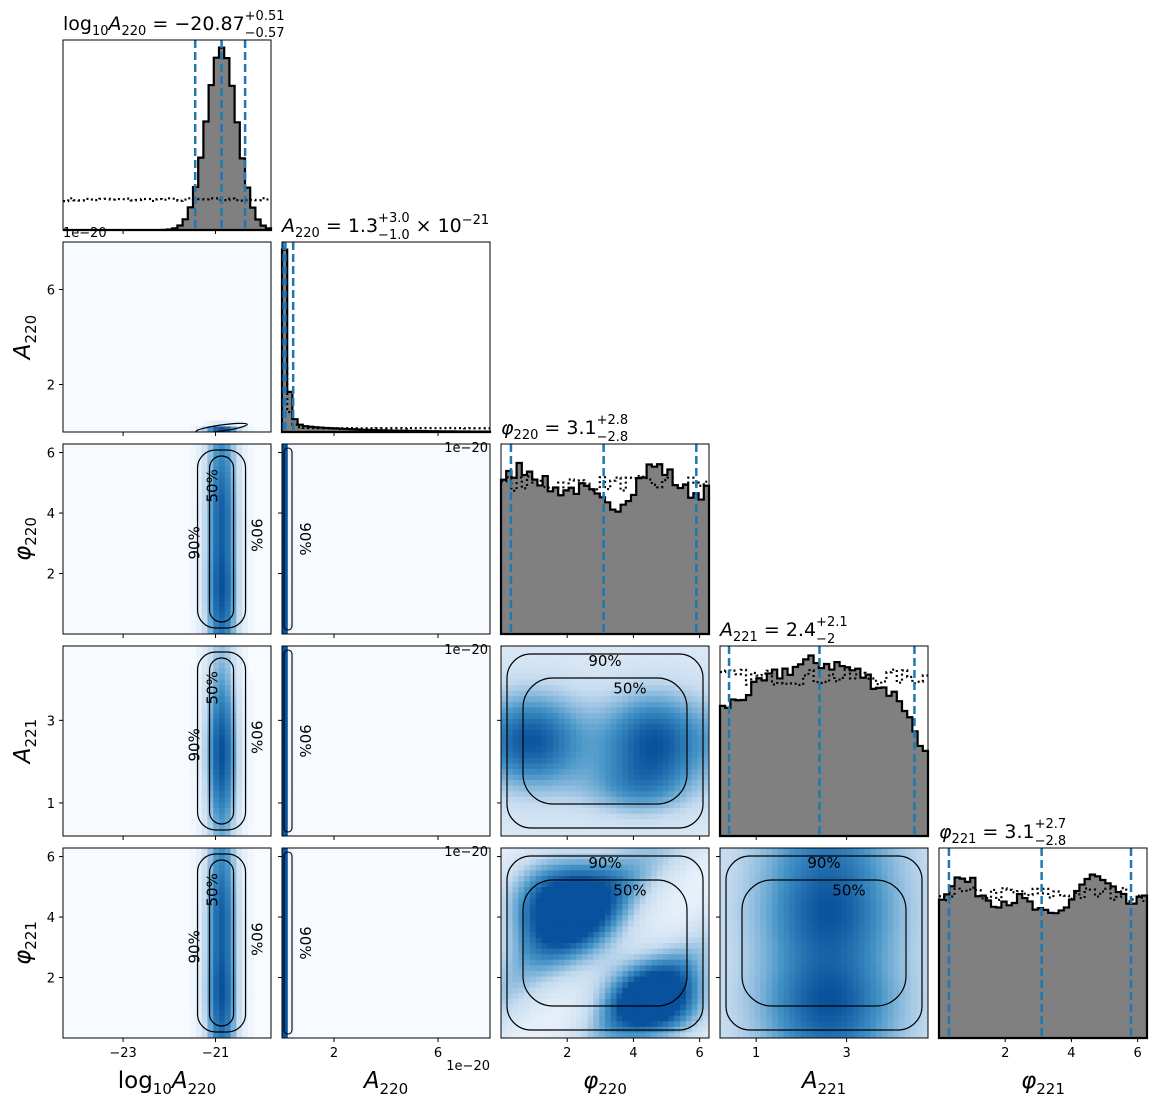 This screenshot has width=1157, height=1107. Describe the element at coordinates (1051, 841) in the screenshot. I see `title-lower-error: −2.8` at that location.